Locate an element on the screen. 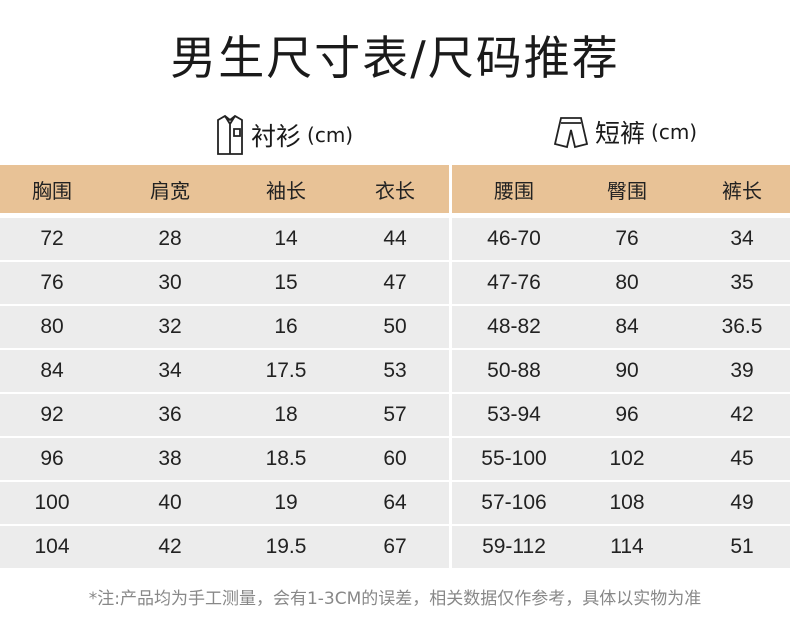 Image resolution: width=790 pixels, height=634 pixels. page-title: 男生尺寸表/尺码推荐 is located at coordinates (395, 58).